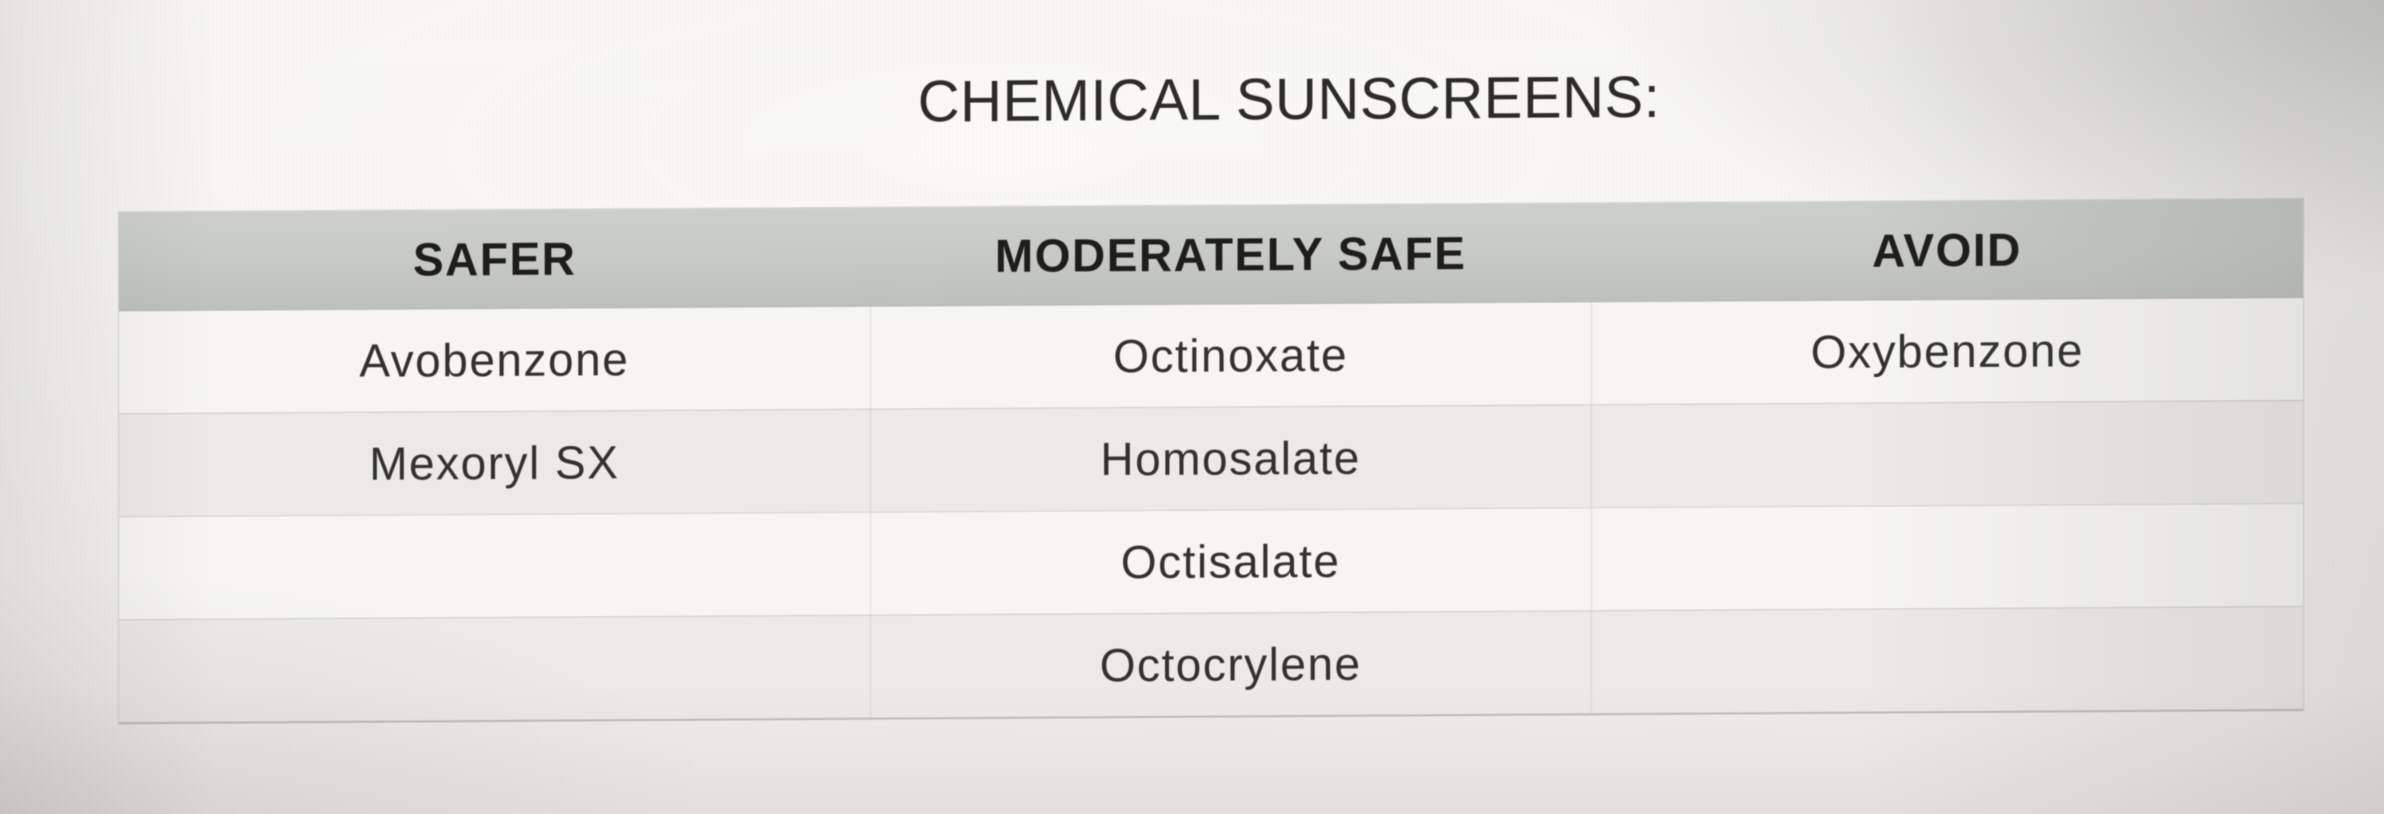 The width and height of the screenshot is (2384, 814). I want to click on table-row: Octisalate, so click(1211, 561).